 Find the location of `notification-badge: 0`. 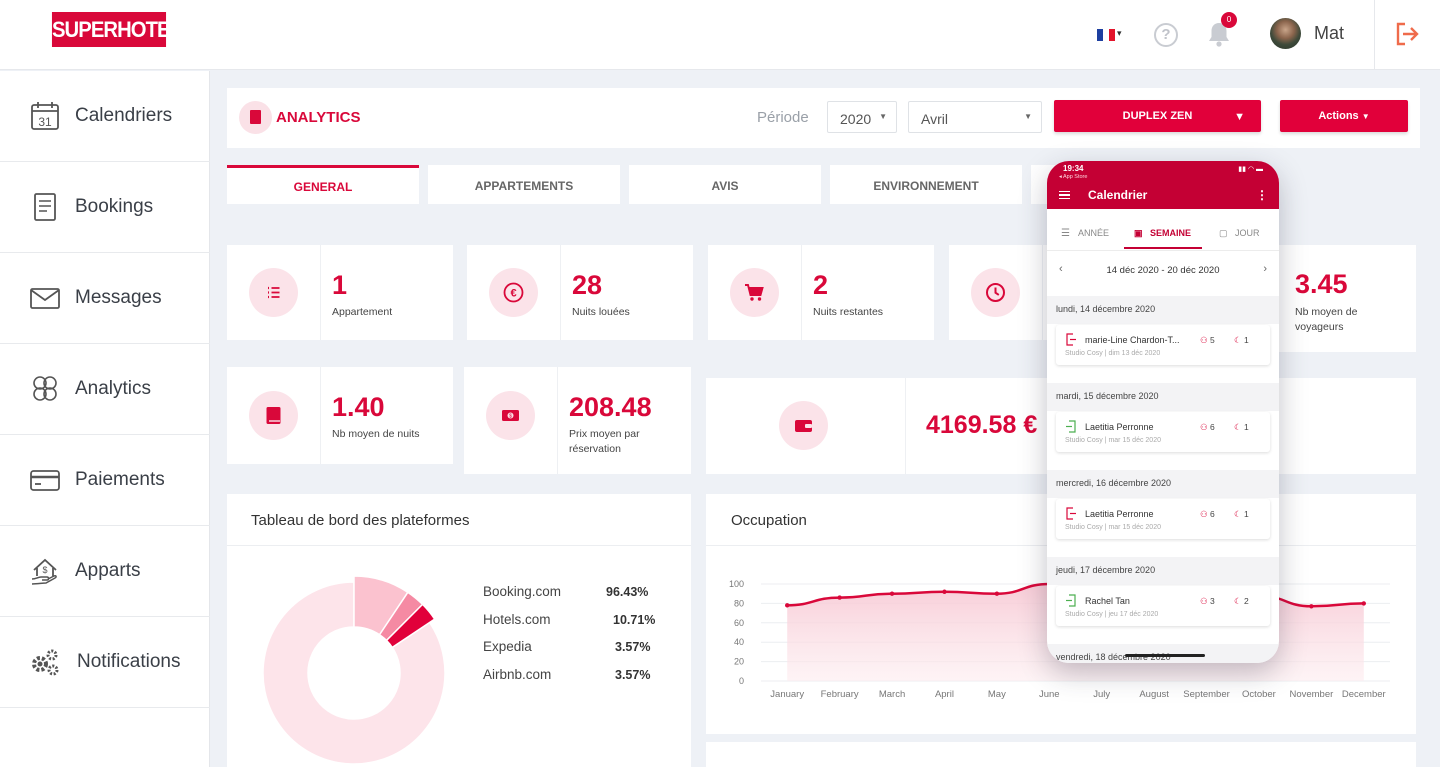

notification-badge: 0 is located at coordinates (1229, 20).